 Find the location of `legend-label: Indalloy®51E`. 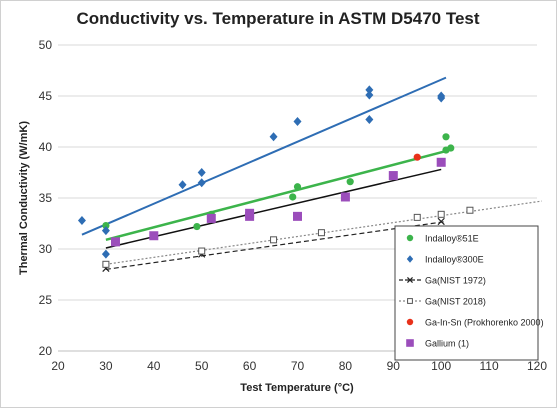

legend-label: Indalloy®51E is located at coordinates (452, 239).